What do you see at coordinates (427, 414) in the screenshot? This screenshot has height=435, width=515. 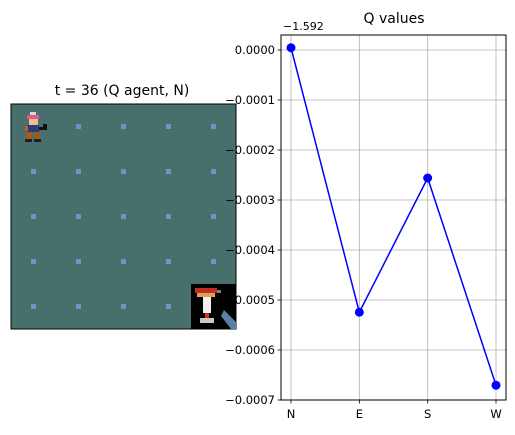 I see `x-tick-label: S` at bounding box center [427, 414].